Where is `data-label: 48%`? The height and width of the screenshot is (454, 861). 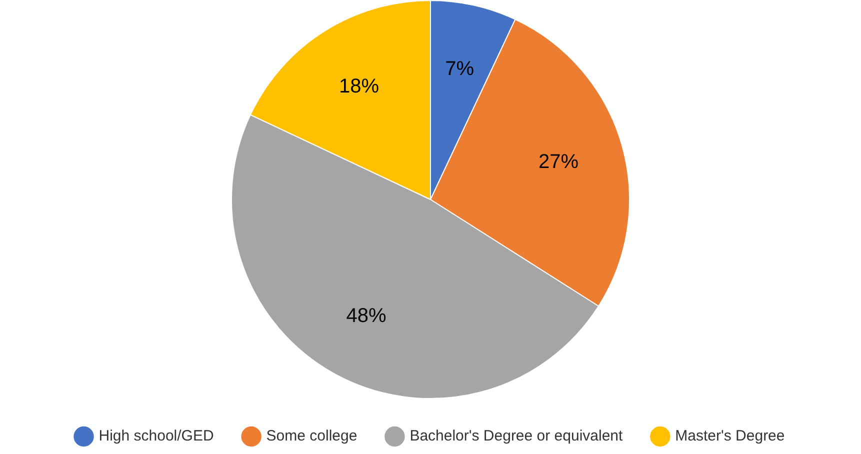 data-label: 48% is located at coordinates (366, 315).